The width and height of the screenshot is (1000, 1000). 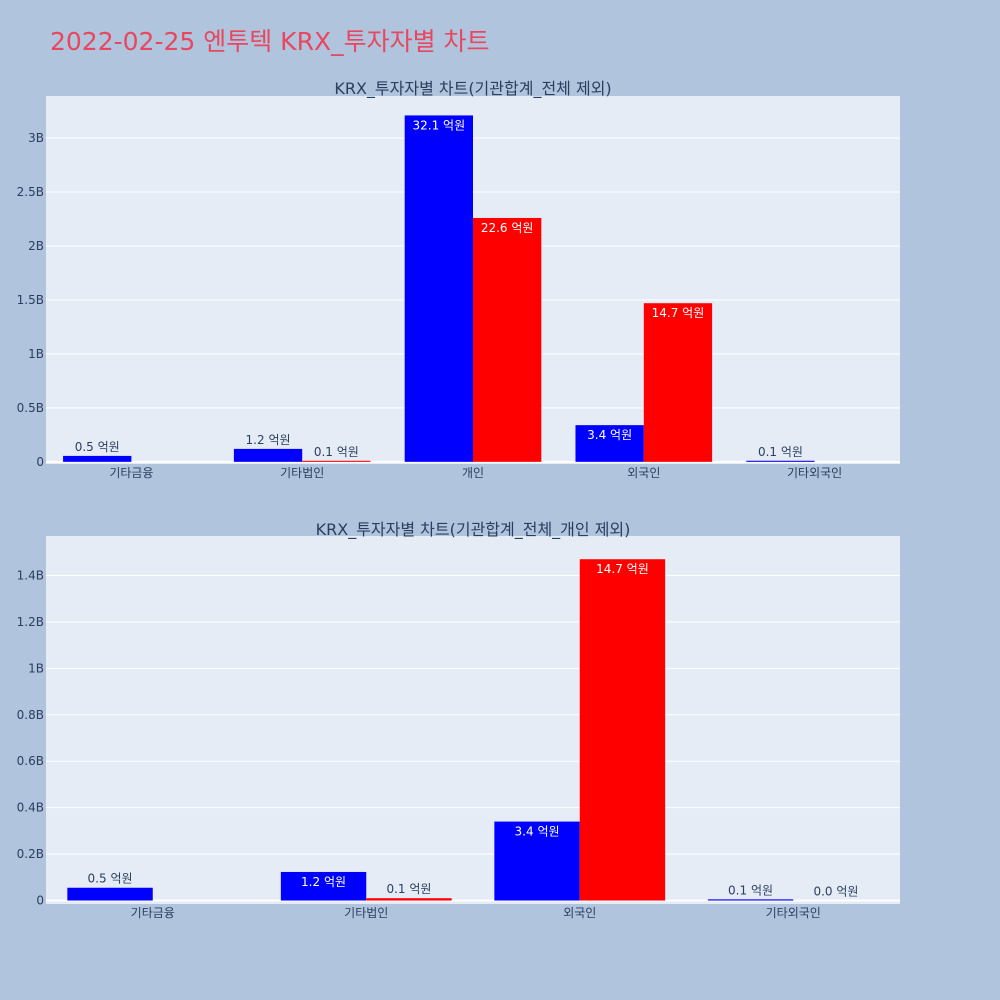 I want to click on y-tick-label: 1.5B, so click(x=30, y=300).